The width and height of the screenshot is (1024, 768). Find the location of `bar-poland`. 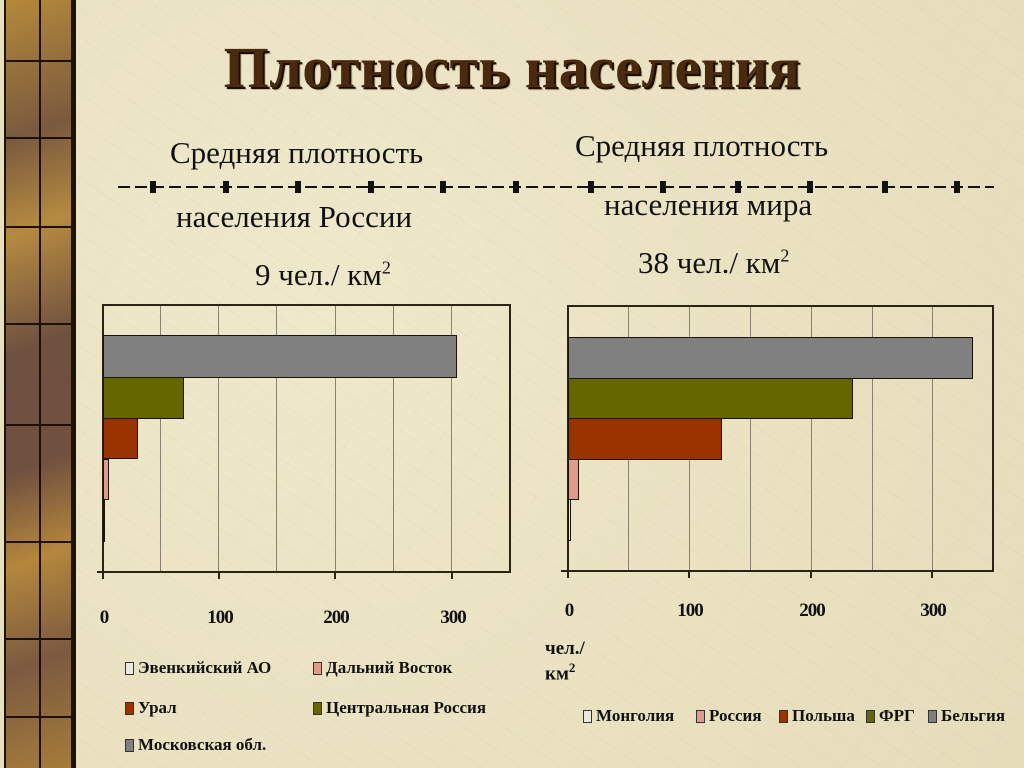

bar-poland is located at coordinates (645, 439).